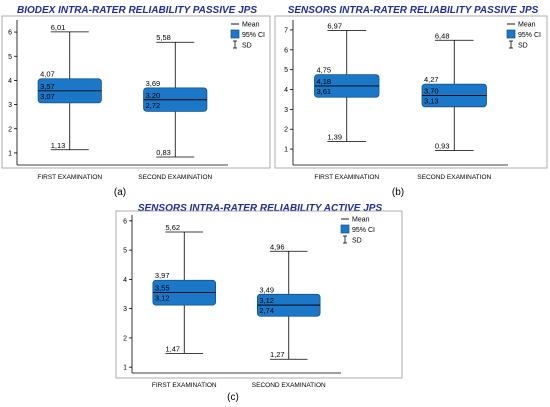 The height and width of the screenshot is (407, 550). I want to click on ci-lower-label: 3,13, so click(431, 100).